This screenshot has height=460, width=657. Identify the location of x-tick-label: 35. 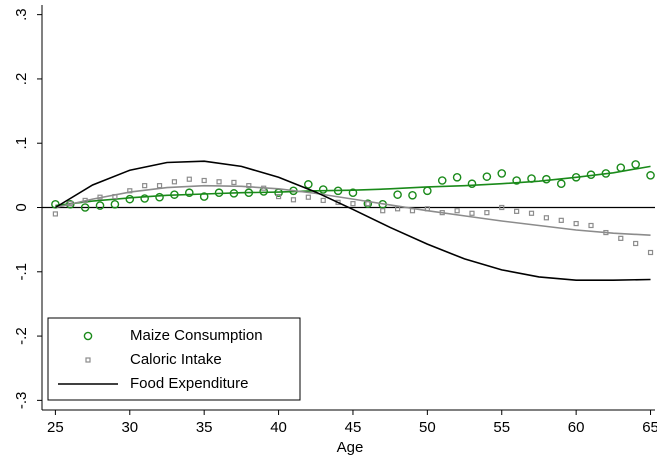
(204, 427).